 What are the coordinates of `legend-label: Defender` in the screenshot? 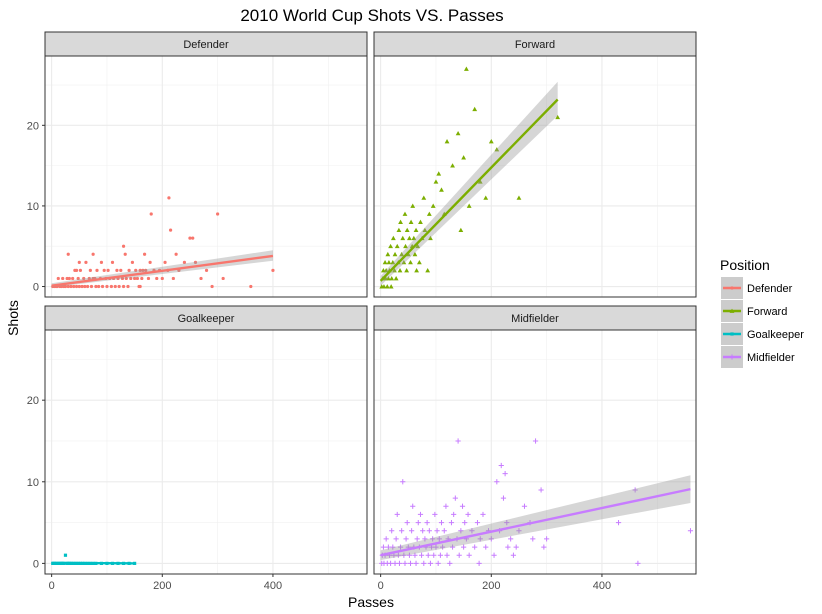 It's located at (770, 289).